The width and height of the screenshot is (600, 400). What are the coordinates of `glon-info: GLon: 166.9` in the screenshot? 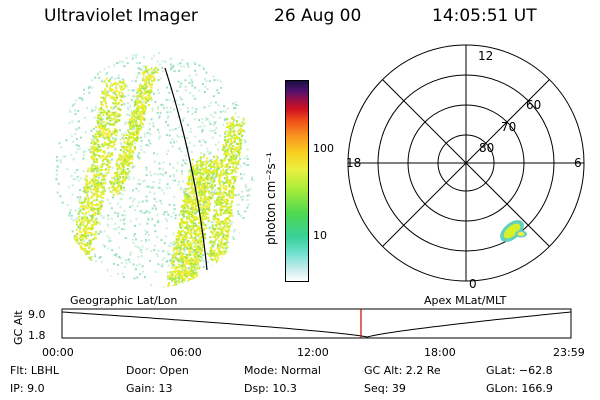 It's located at (519, 388).